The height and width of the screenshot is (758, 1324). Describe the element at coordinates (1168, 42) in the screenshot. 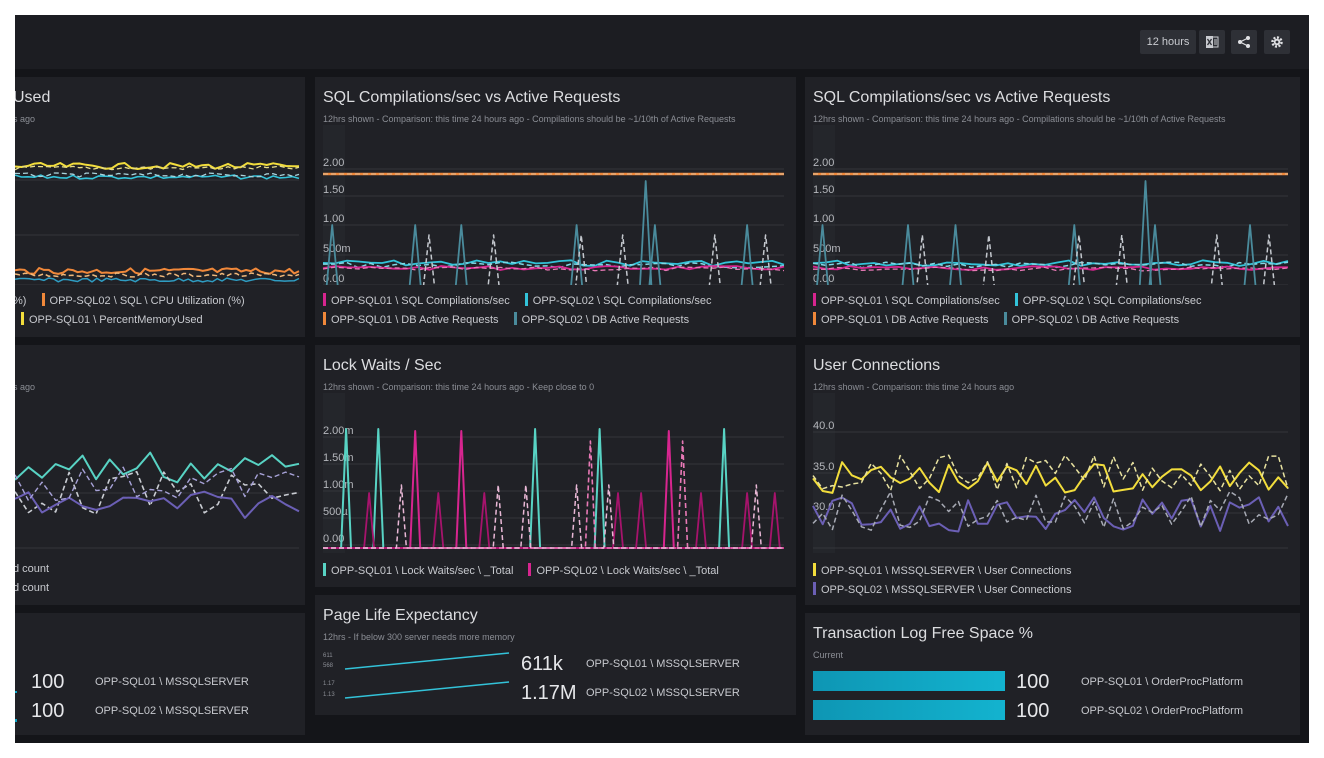

I see `time-range-button: 12 hours` at that location.